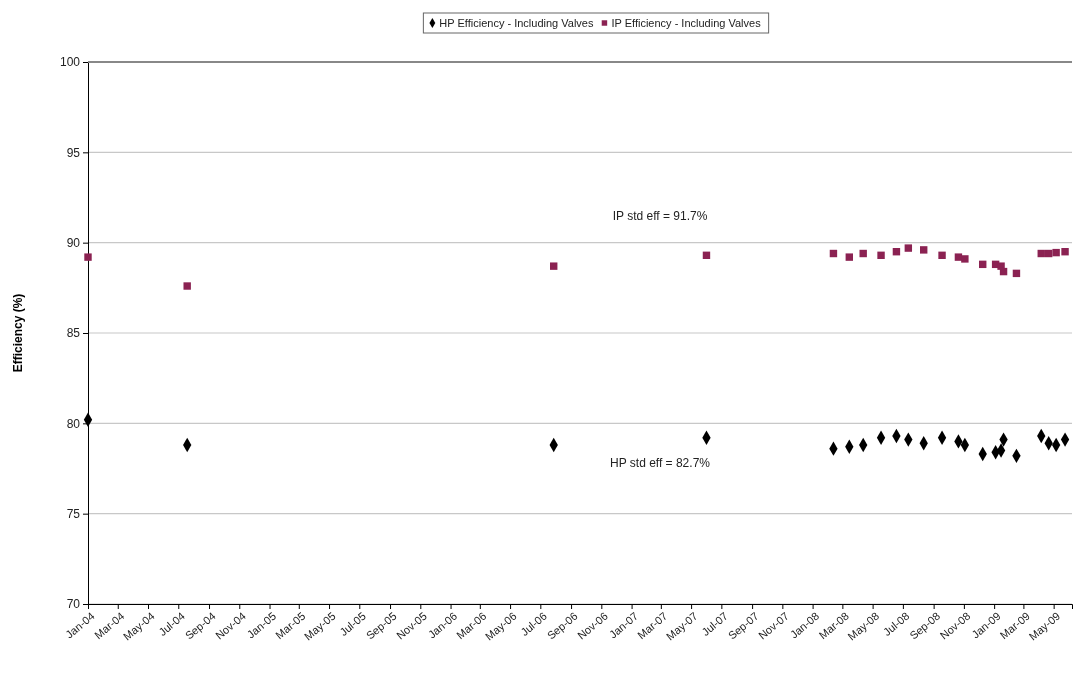 The height and width of the screenshot is (673, 1075). What do you see at coordinates (73, 152) in the screenshot?
I see `y-tick-label: 95` at bounding box center [73, 152].